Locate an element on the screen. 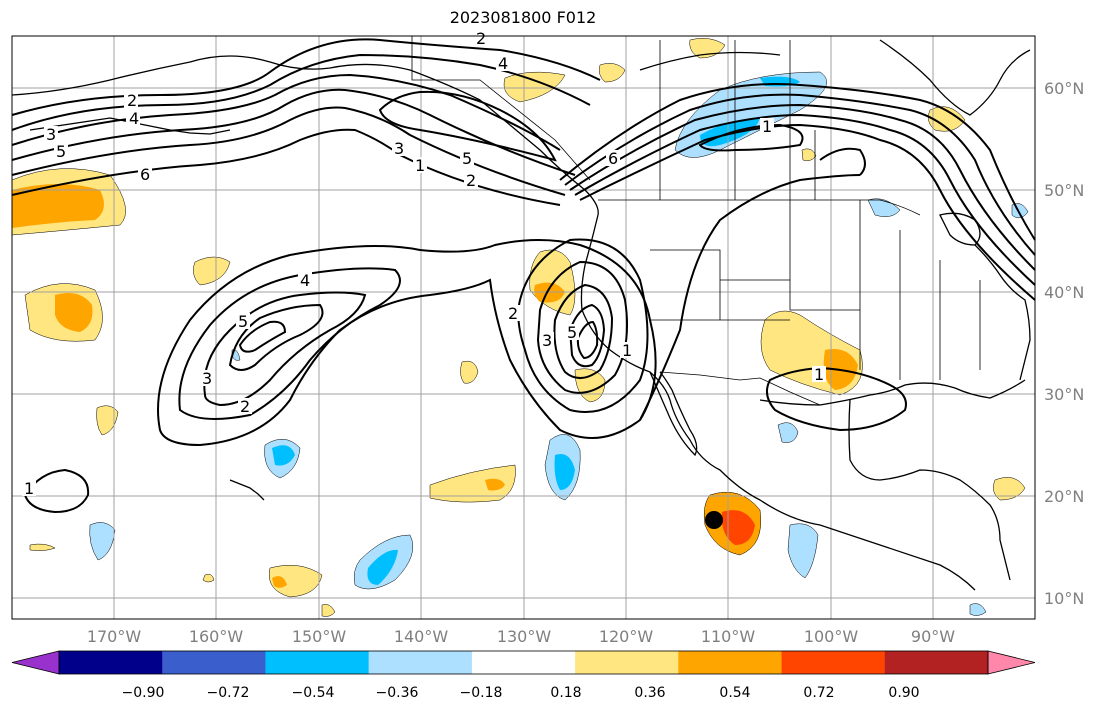 This screenshot has height=712, width=1105. longitude-label-120w: 120°W is located at coordinates (626, 636).